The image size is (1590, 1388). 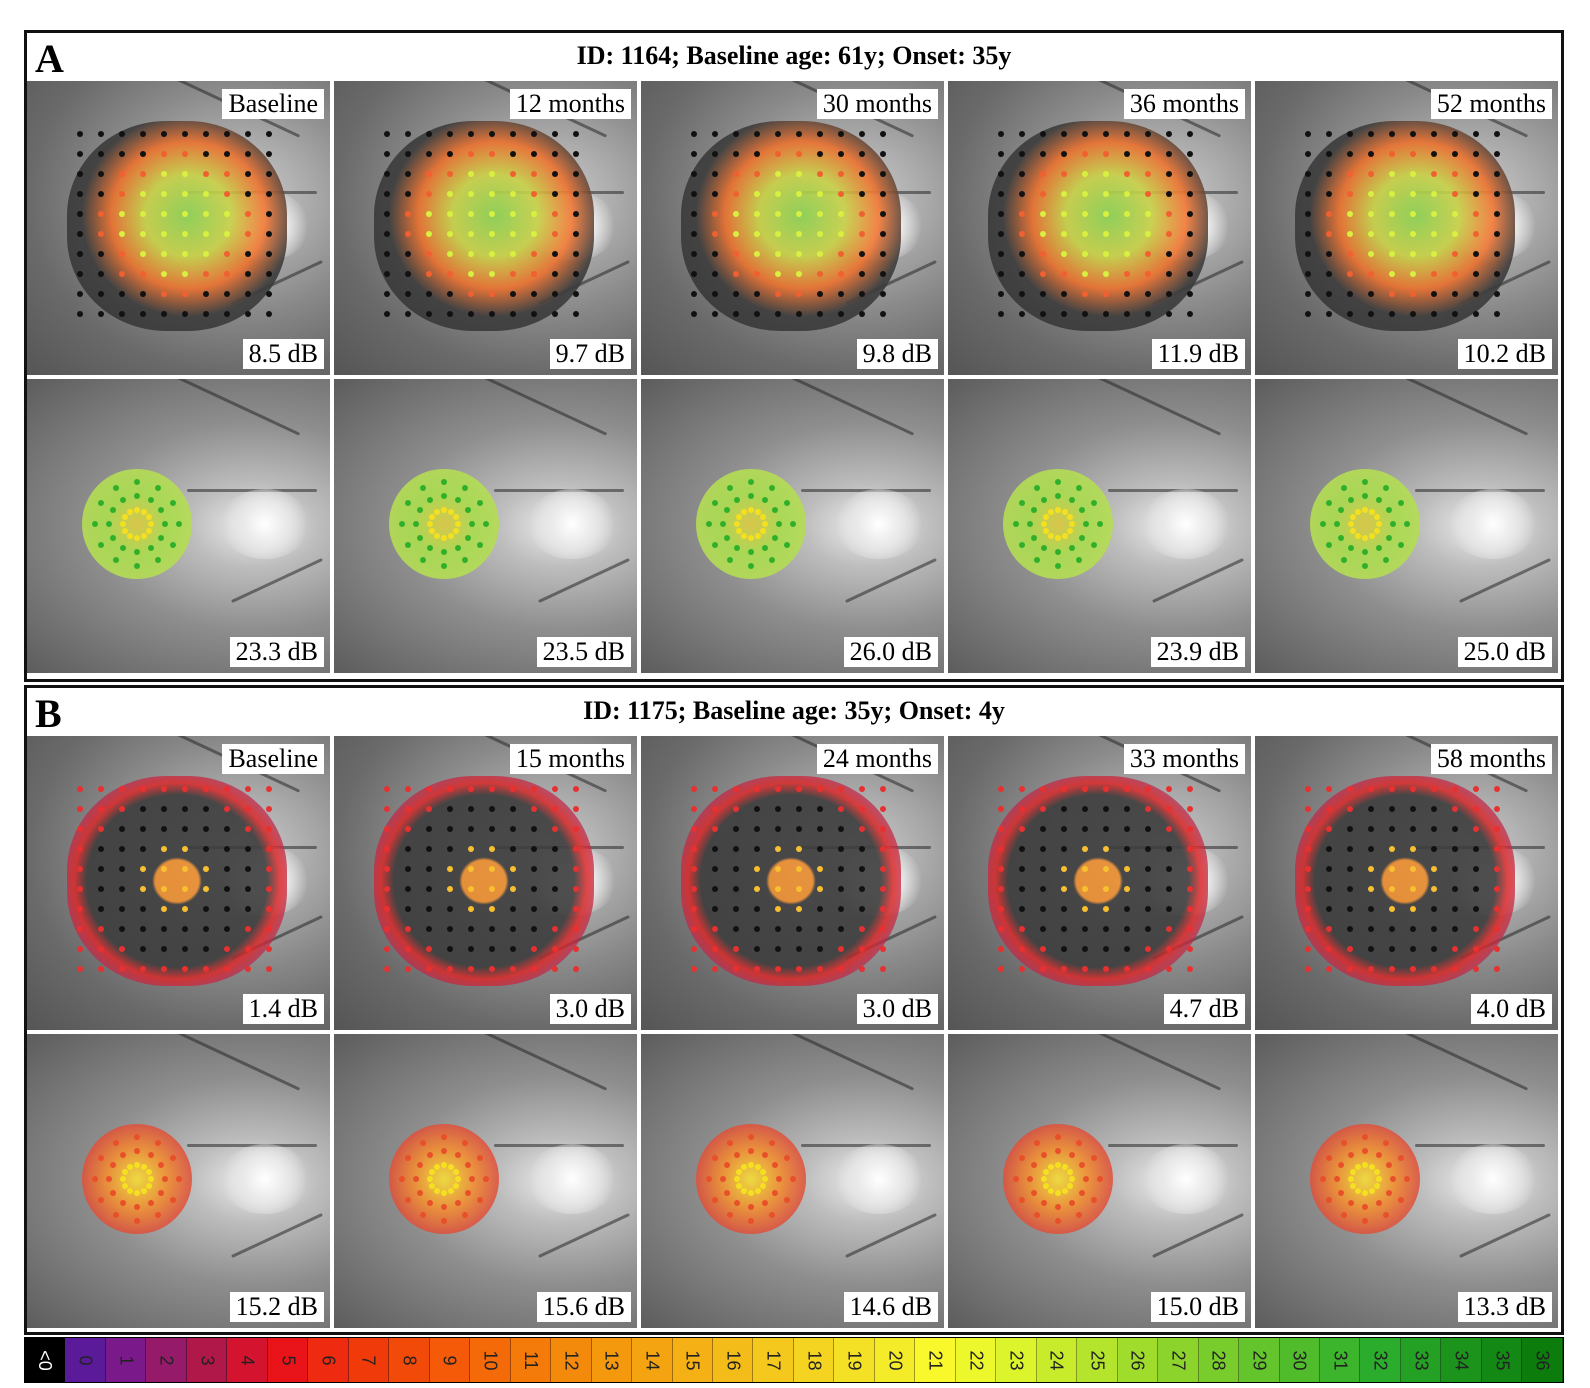 I want to click on scale-label: 20, so click(x=895, y=1360).